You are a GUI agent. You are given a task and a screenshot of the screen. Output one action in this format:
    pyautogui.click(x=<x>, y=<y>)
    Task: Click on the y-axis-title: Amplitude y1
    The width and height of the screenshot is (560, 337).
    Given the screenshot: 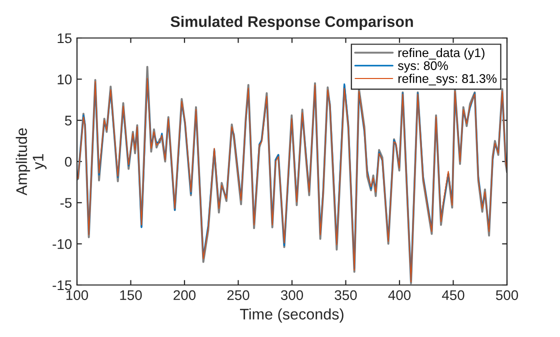 What is the action you would take?
    pyautogui.click(x=31, y=162)
    